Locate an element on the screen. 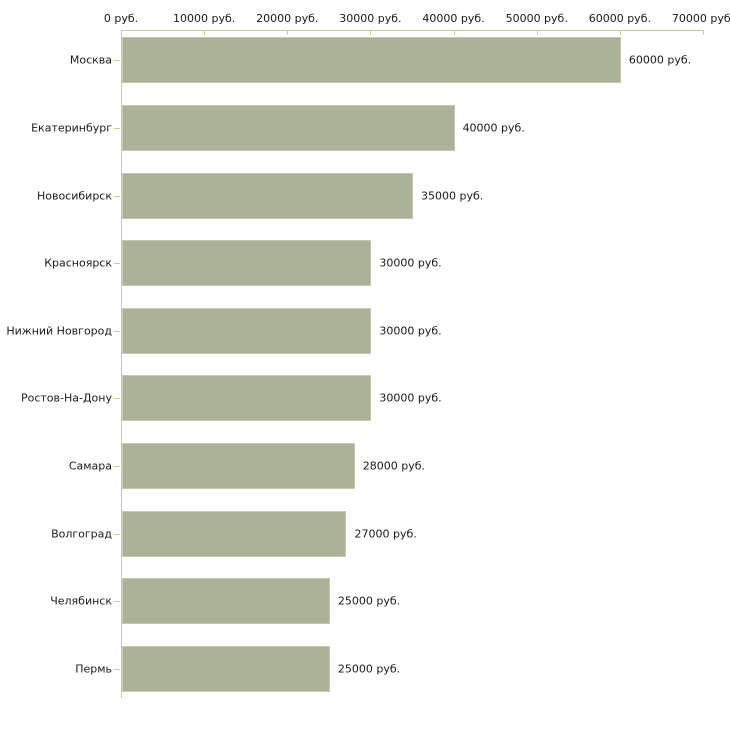 This screenshot has height=730, width=730. x-axis-tick-label: 60000 руб. is located at coordinates (619, 18).